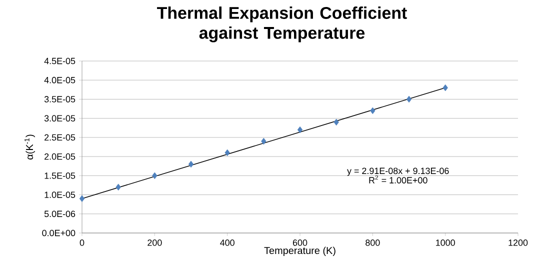 The height and width of the screenshot is (274, 535). What do you see at coordinates (60, 118) in the screenshot?
I see `y-tick-label: 3.0E-05` at bounding box center [60, 118].